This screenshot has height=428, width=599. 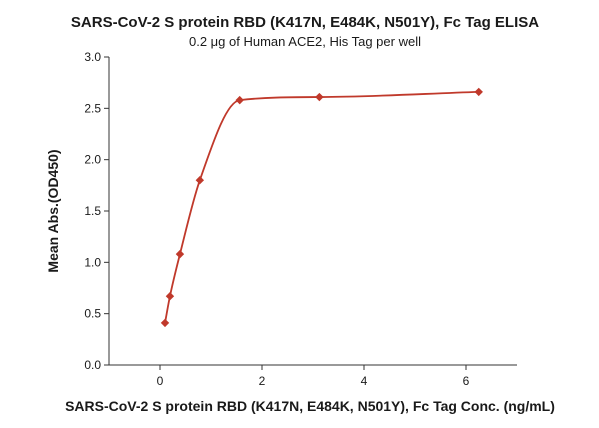 I want to click on y-ticks: 0.0 0.5 1.0 1.5 2.0 2.5 3.0, so click(x=96, y=211).